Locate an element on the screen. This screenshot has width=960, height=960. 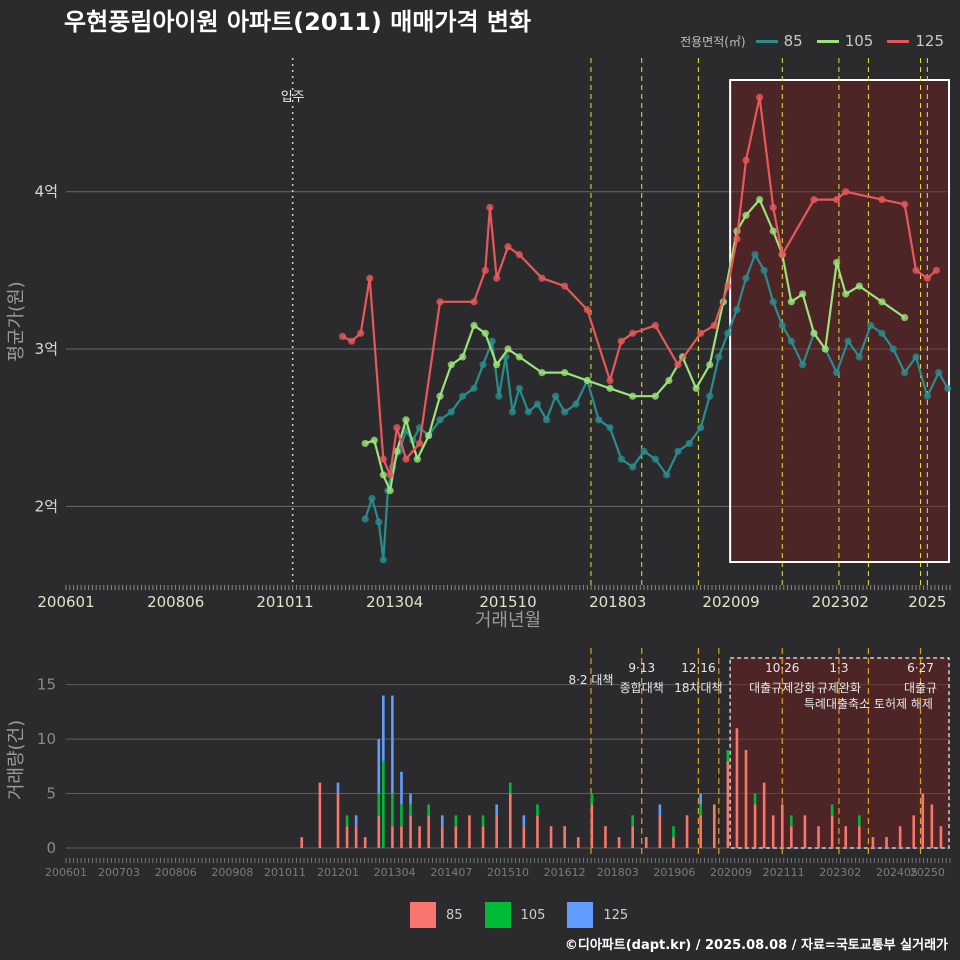
chart-title: 우현풍림아이원 아파트(2011) 매매가격 변화 is located at coordinates (298, 22).